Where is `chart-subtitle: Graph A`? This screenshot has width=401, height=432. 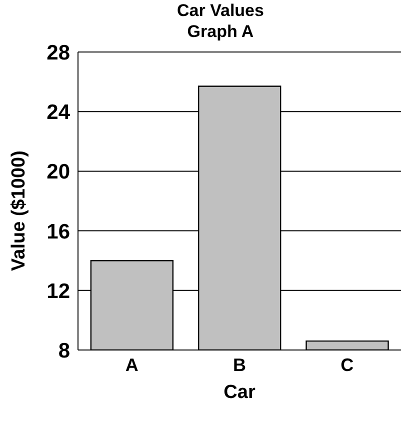
chart-subtitle: Graph A is located at coordinates (220, 31).